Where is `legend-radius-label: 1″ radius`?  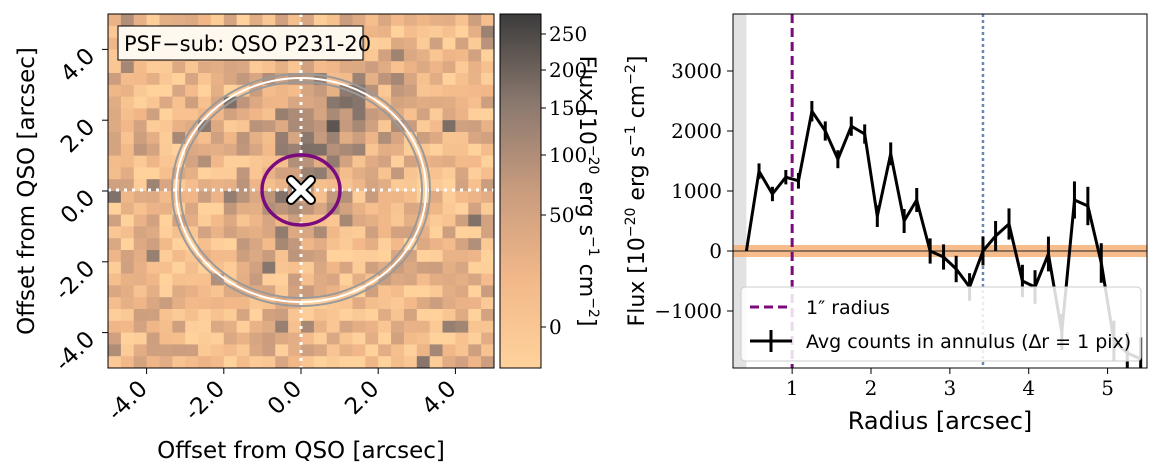 legend-radius-label: 1″ radius is located at coordinates (848, 308).